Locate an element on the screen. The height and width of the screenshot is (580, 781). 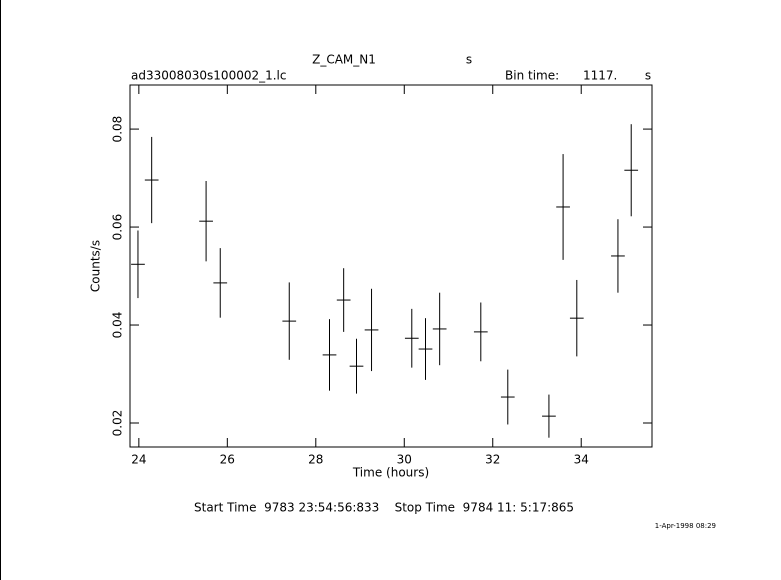
bin-time-label: Bin time: is located at coordinates (532, 76).